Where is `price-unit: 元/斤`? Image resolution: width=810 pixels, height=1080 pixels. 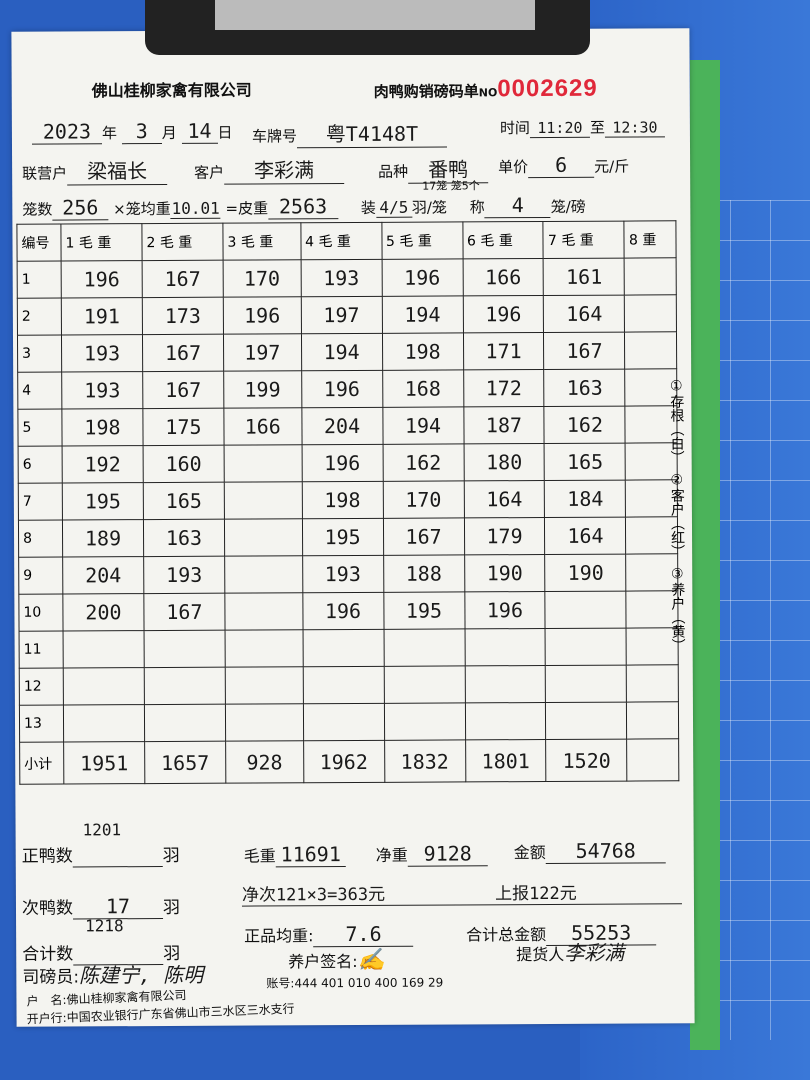 price-unit: 元/斤 is located at coordinates (612, 166).